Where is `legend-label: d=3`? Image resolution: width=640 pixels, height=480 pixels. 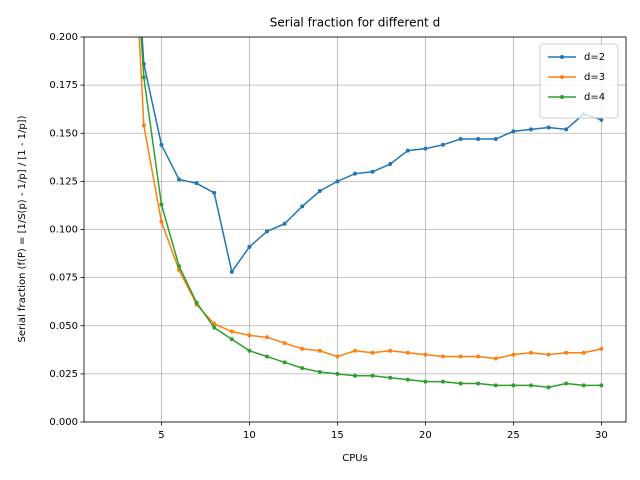
legend-label: d=3 is located at coordinates (594, 77).